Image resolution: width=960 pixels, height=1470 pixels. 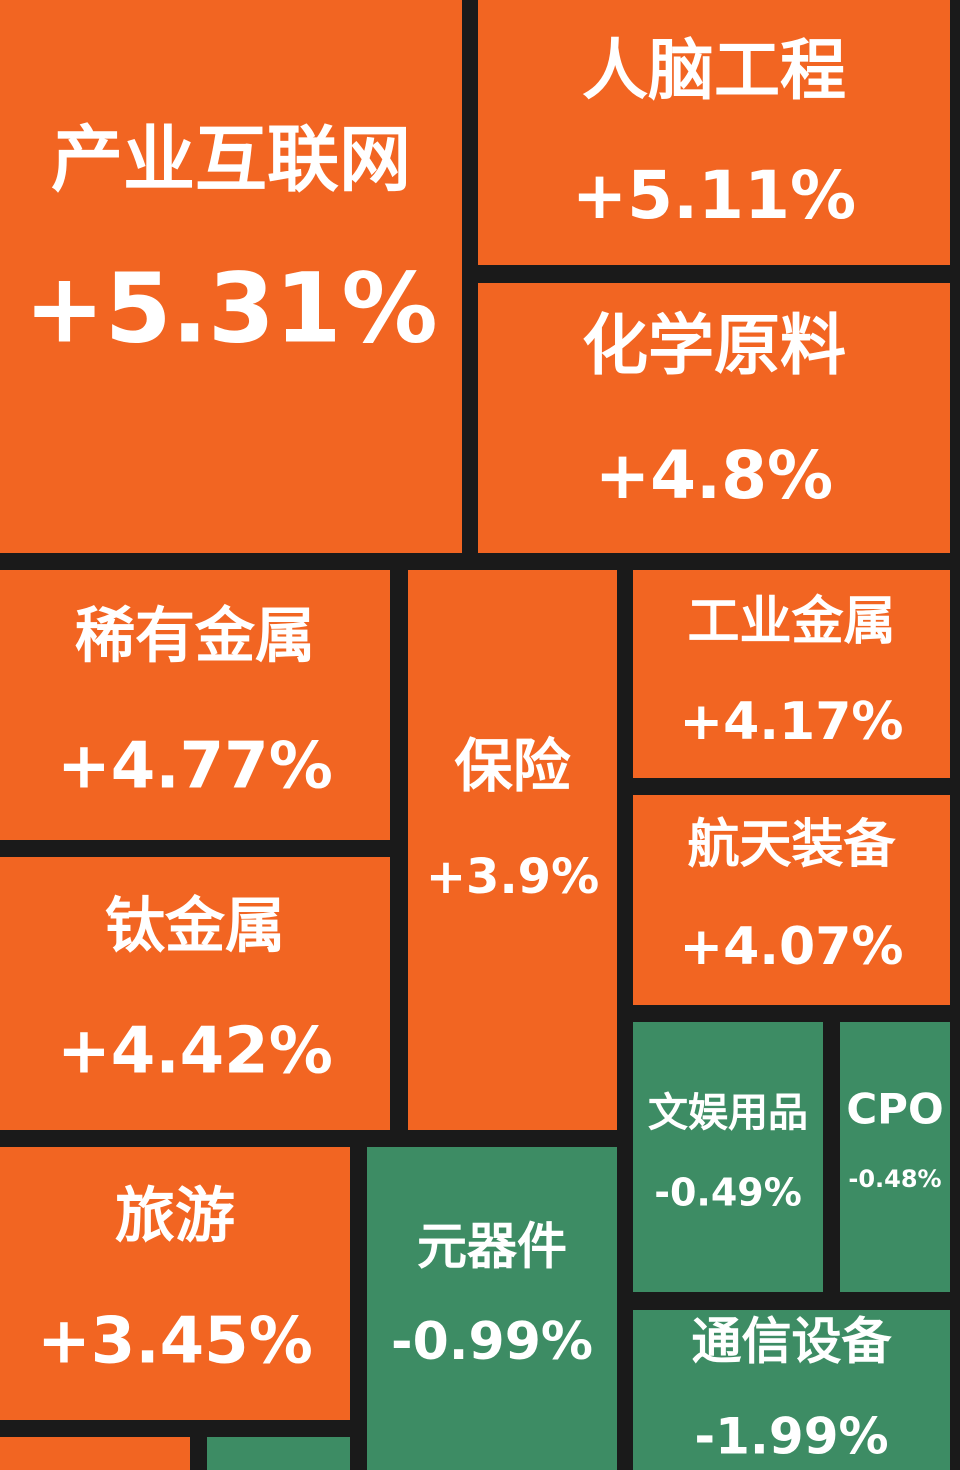 What do you see at coordinates (894, 1179) in the screenshot?
I see `value-label: -0.48%` at bounding box center [894, 1179].